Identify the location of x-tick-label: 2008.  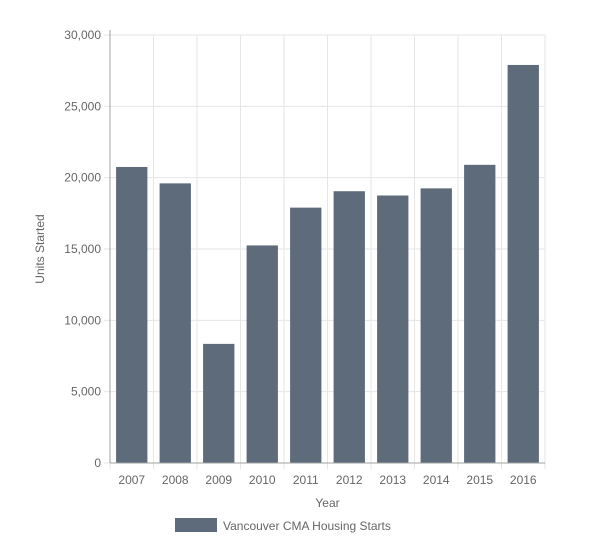
(175, 480).